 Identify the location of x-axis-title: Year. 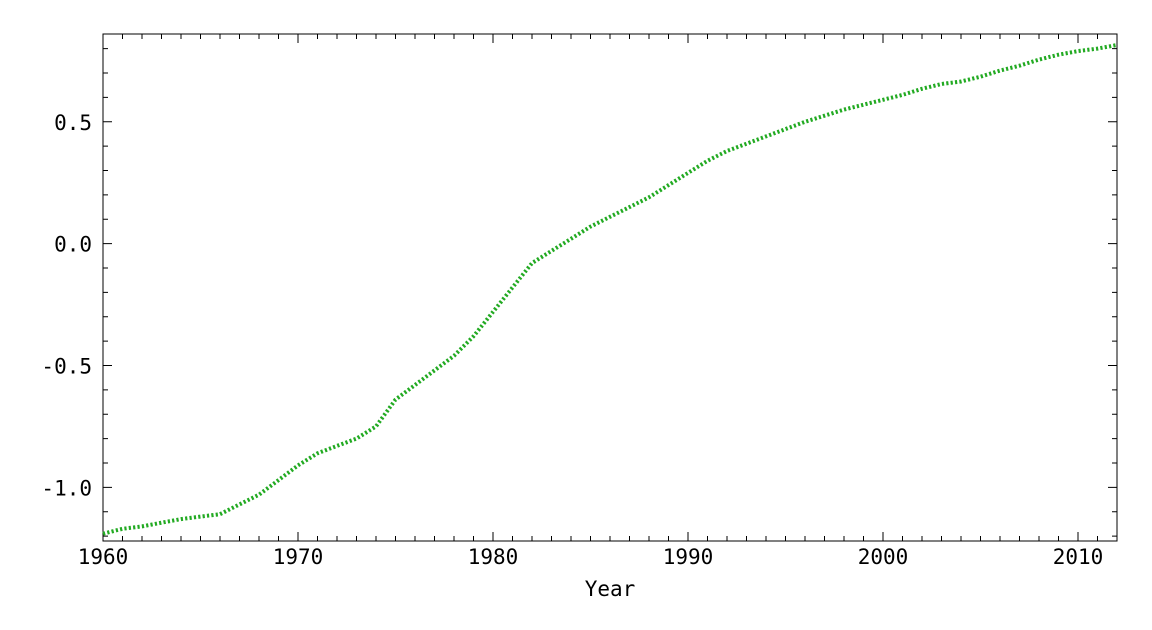
(610, 589).